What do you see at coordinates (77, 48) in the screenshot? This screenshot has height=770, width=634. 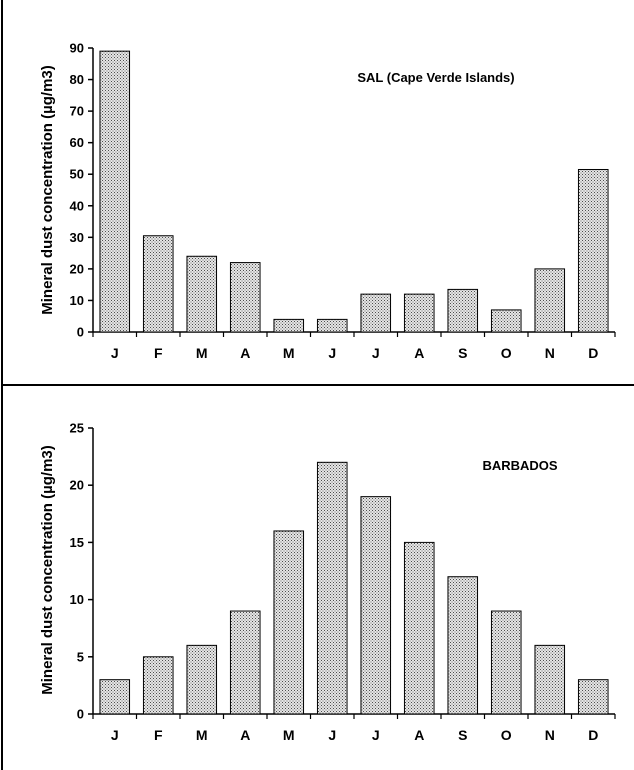 I see `y-tick-label: 90` at bounding box center [77, 48].